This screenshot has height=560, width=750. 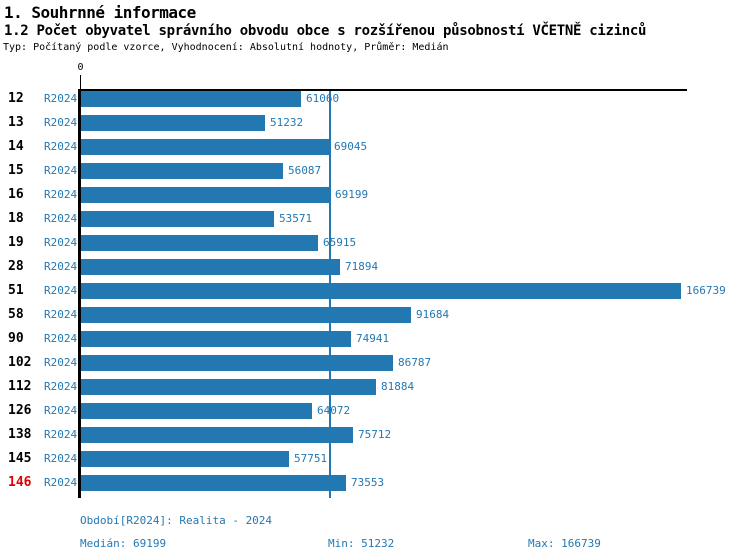 I want to click on period-label: Období[R2024]: Realita - 2024, so click(x=176, y=520).